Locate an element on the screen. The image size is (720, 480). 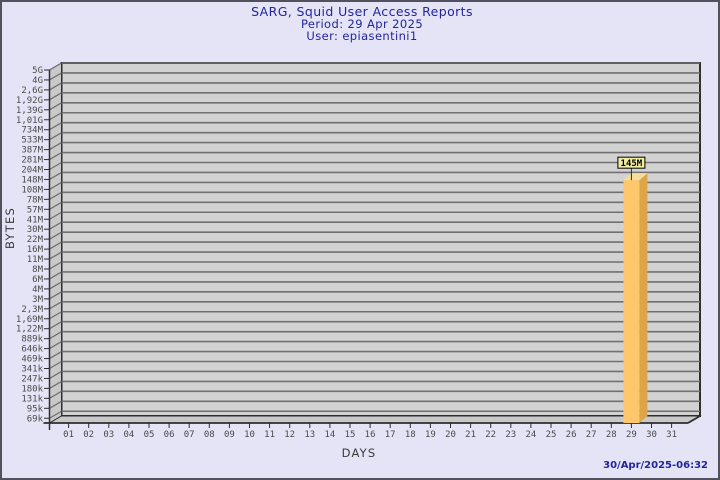
x-tick-label: 15 is located at coordinates (350, 435).